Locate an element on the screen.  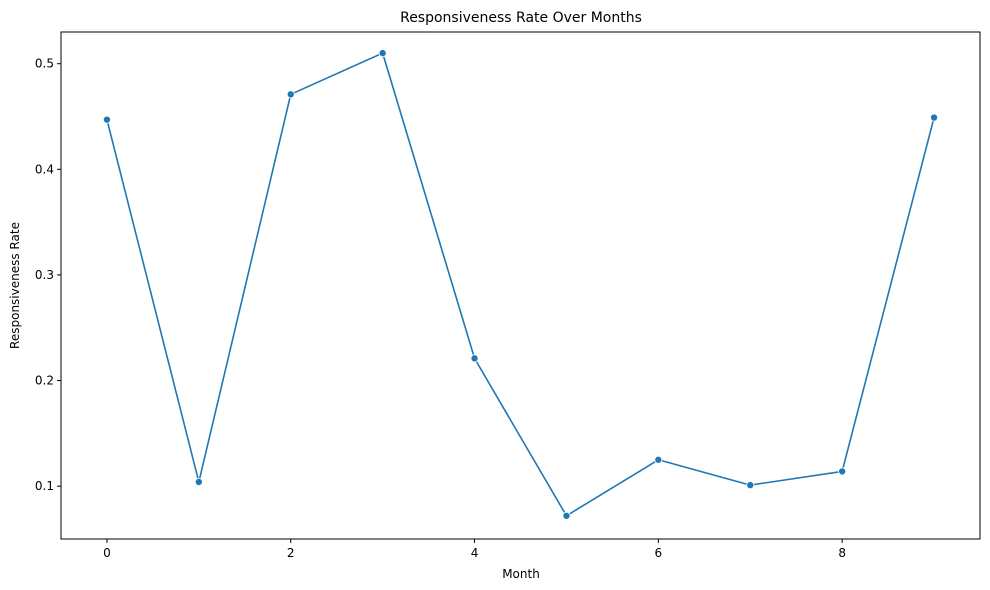
x-tick-label: 4 is located at coordinates (475, 553).